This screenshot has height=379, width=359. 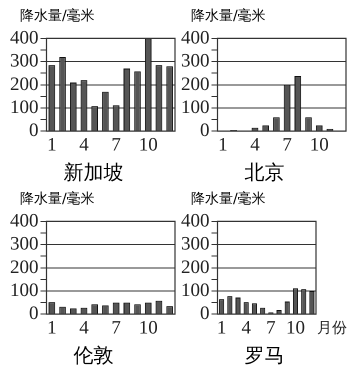 I want to click on text: 北京, so click(x=264, y=172).